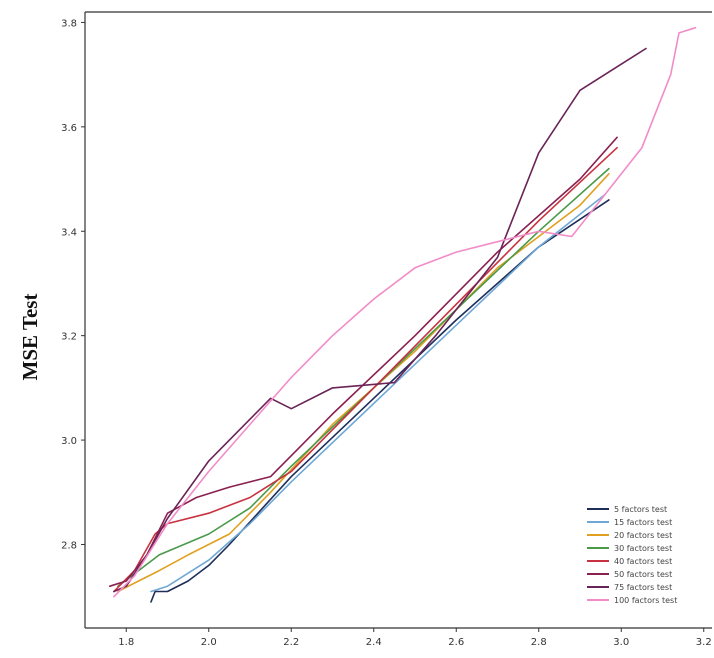 The height and width of the screenshot is (658, 714). What do you see at coordinates (640, 509) in the screenshot?
I see `legend-label: 5 factors test` at bounding box center [640, 509].